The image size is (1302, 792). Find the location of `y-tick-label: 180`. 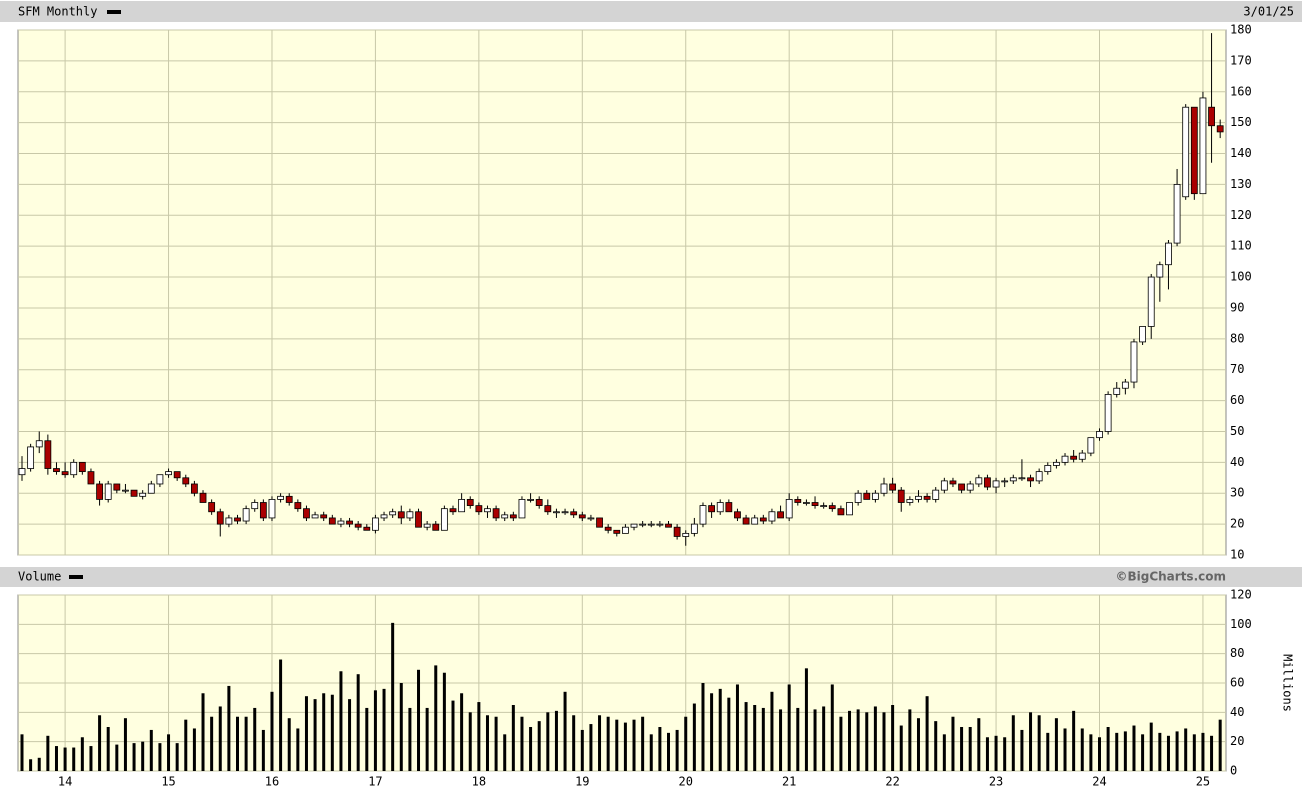

y-tick-label: 180 is located at coordinates (1241, 30).